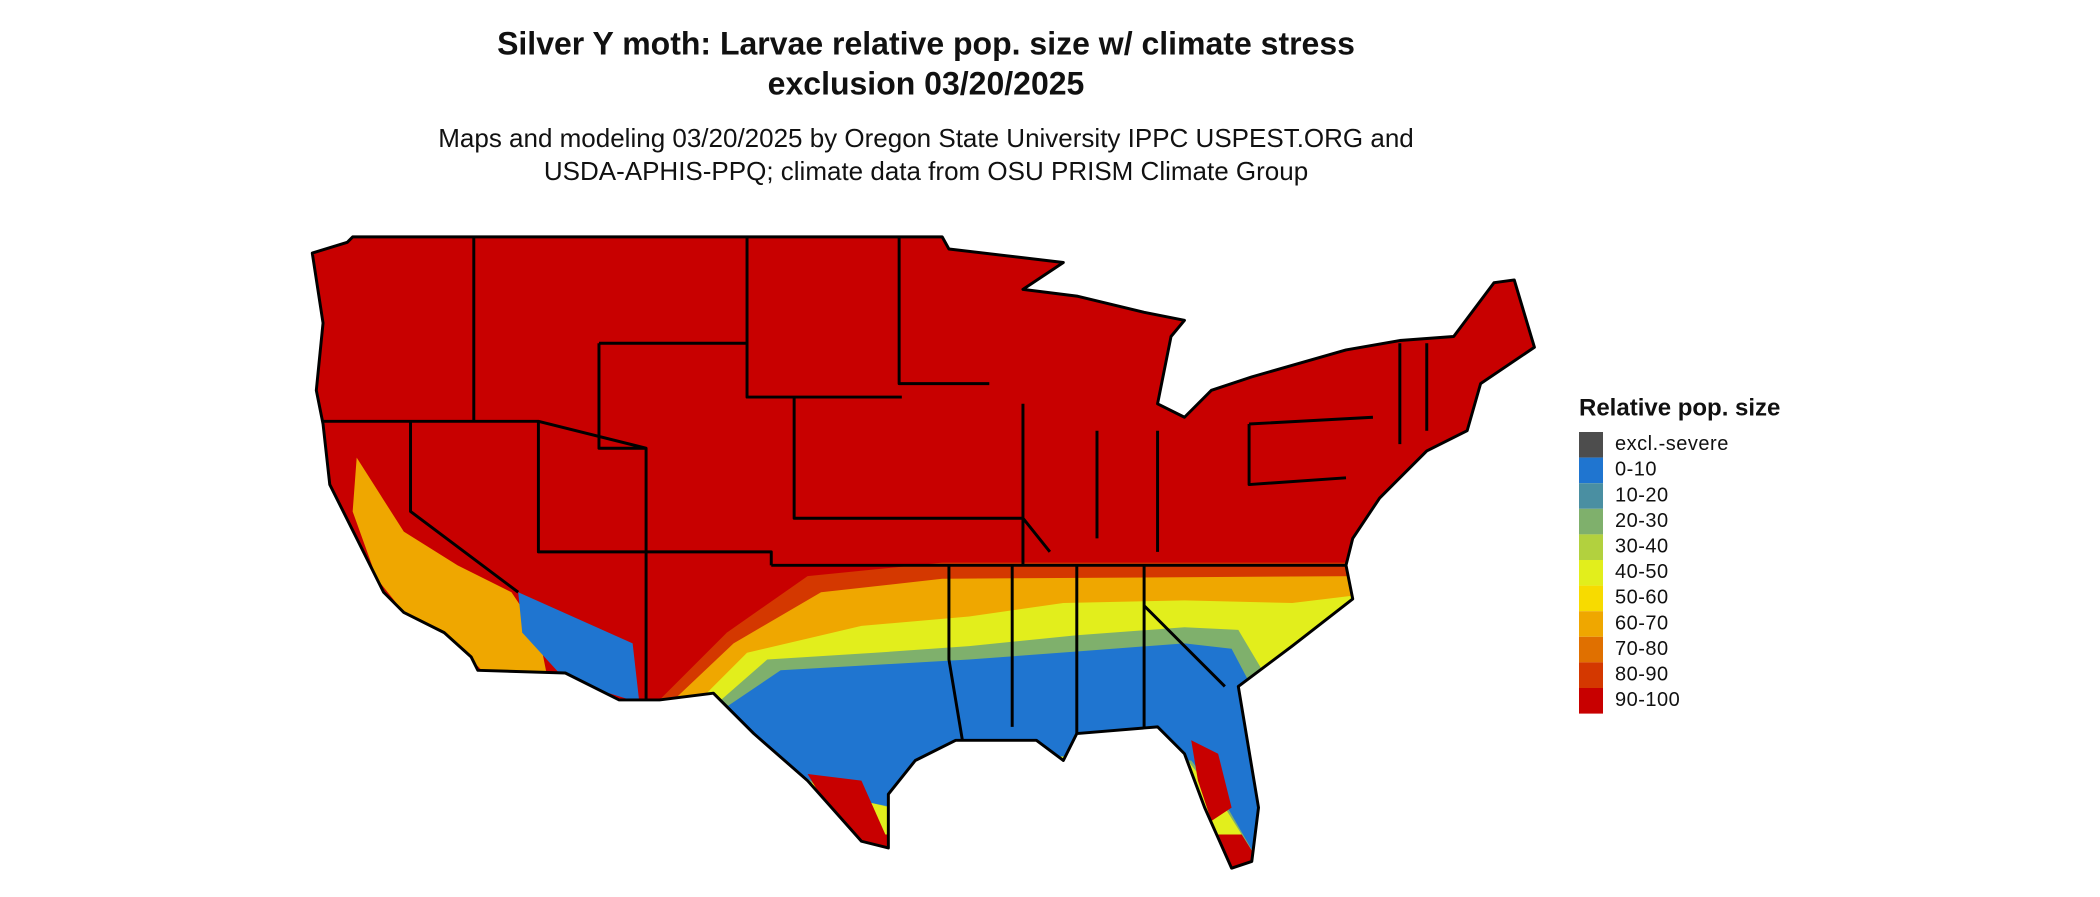 The height and width of the screenshot is (897, 2100). What do you see at coordinates (1642, 649) in the screenshot?
I see `legend-label: 70-80` at bounding box center [1642, 649].